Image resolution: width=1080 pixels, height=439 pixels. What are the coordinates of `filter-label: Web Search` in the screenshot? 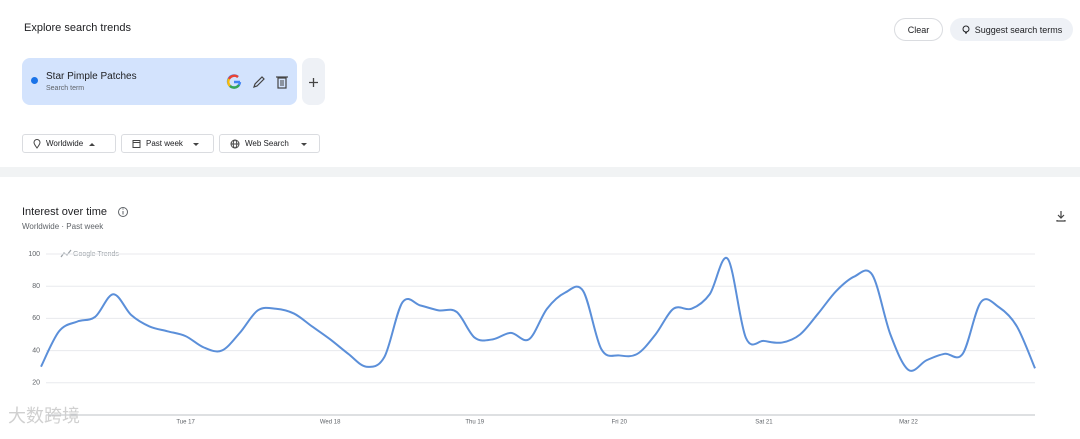 It's located at (267, 143).